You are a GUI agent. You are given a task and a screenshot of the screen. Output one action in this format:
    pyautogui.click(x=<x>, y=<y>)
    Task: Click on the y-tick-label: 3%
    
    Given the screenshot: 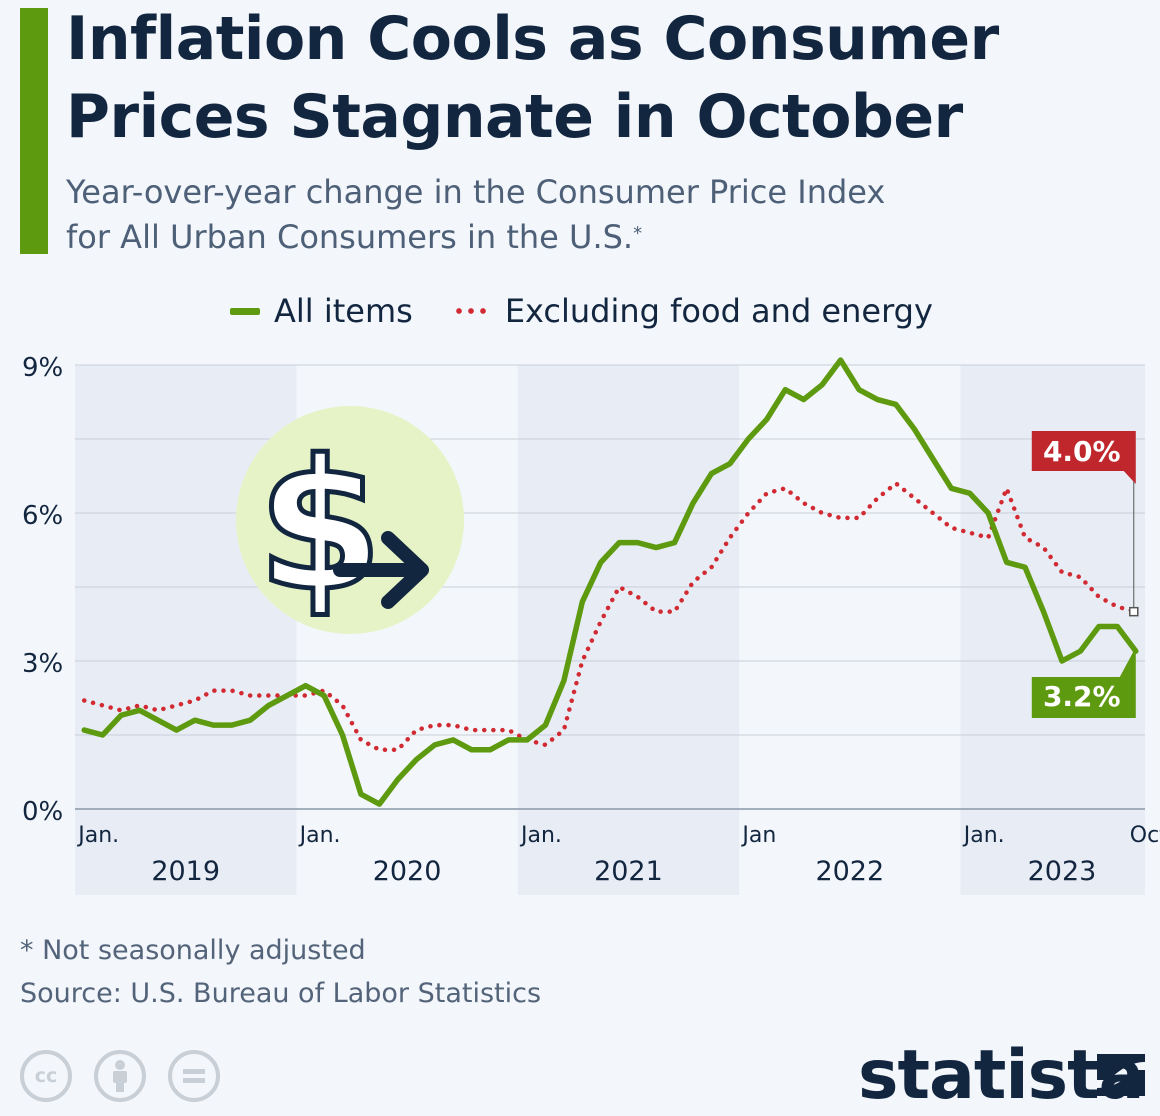 What is the action you would take?
    pyautogui.click(x=42, y=664)
    